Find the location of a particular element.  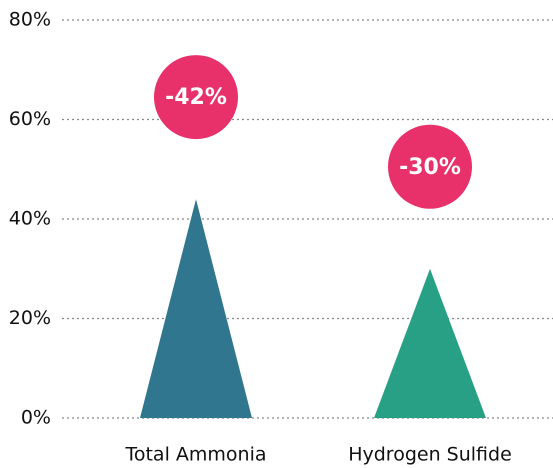

x-tick-label: Total Ammonia is located at coordinates (195, 455).